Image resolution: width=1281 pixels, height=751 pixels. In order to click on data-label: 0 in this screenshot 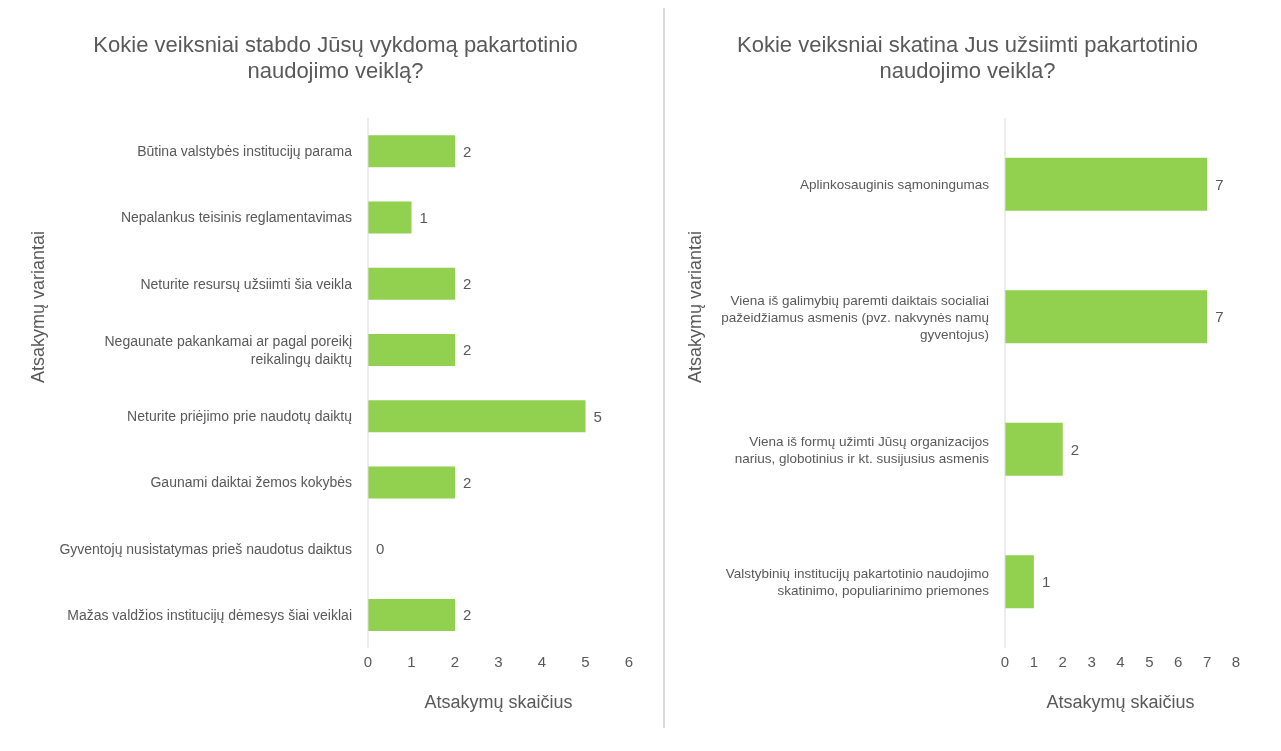, I will do `click(380, 549)`.